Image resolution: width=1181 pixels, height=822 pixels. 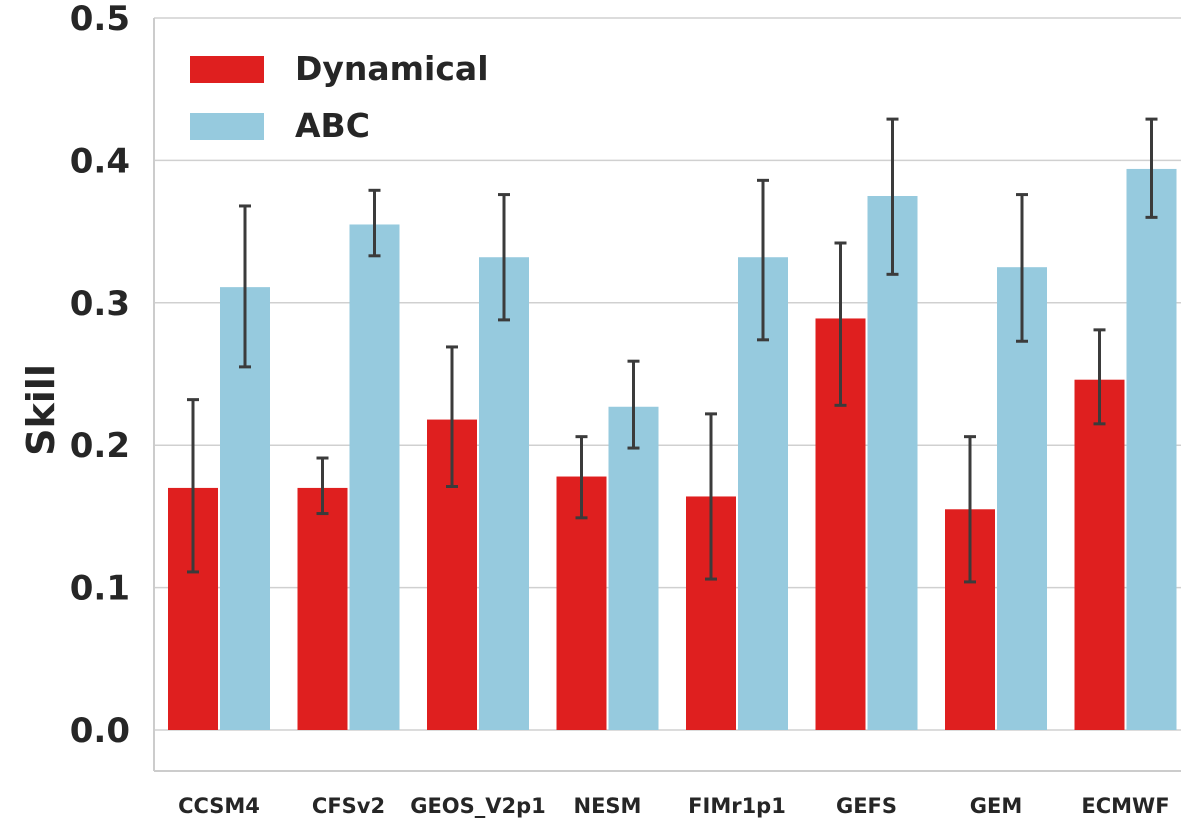 I want to click on y-tick-label: 0.5, so click(x=100, y=19).